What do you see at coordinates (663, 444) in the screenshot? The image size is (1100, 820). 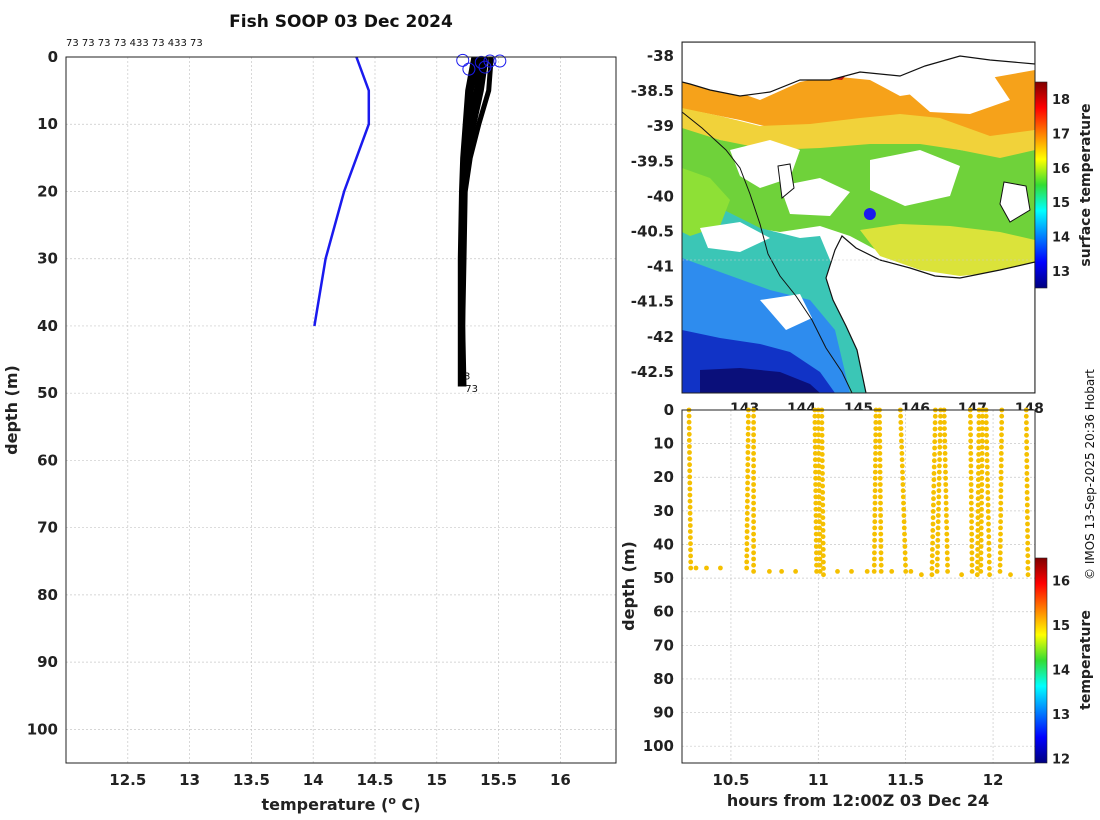 I see `timeseries-ytick-label: 10` at bounding box center [663, 444].